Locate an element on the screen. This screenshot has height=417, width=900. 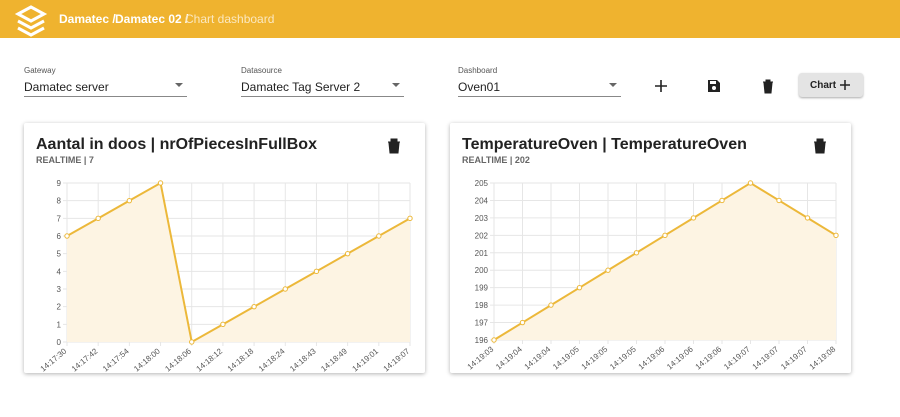
y-tick-label: 2 is located at coordinates (59, 307).